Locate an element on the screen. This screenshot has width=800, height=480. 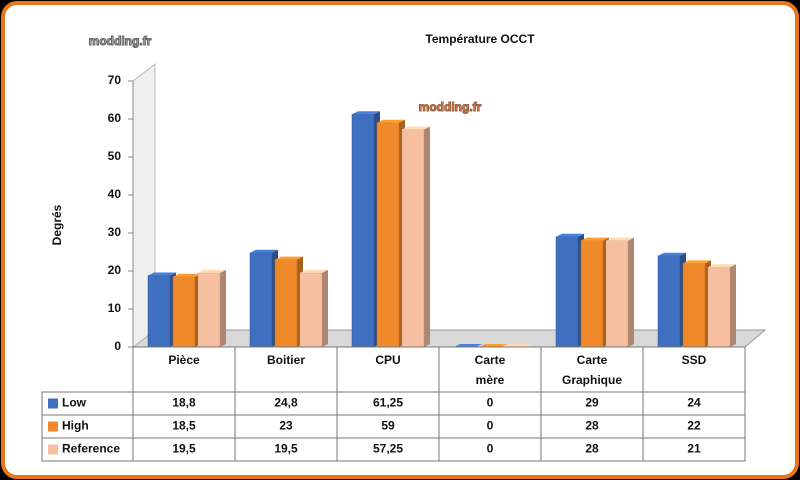
y-tick-label: 70 is located at coordinates (115, 80).